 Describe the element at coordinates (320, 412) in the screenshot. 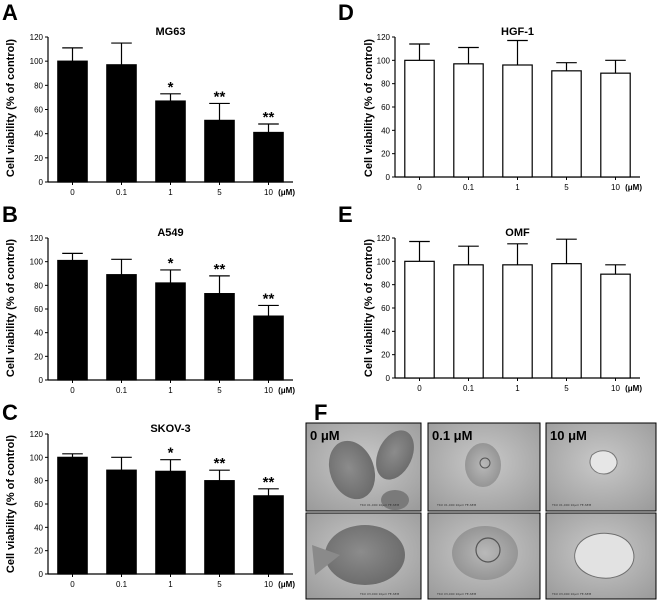

I see `panel-letter-f: F` at that location.